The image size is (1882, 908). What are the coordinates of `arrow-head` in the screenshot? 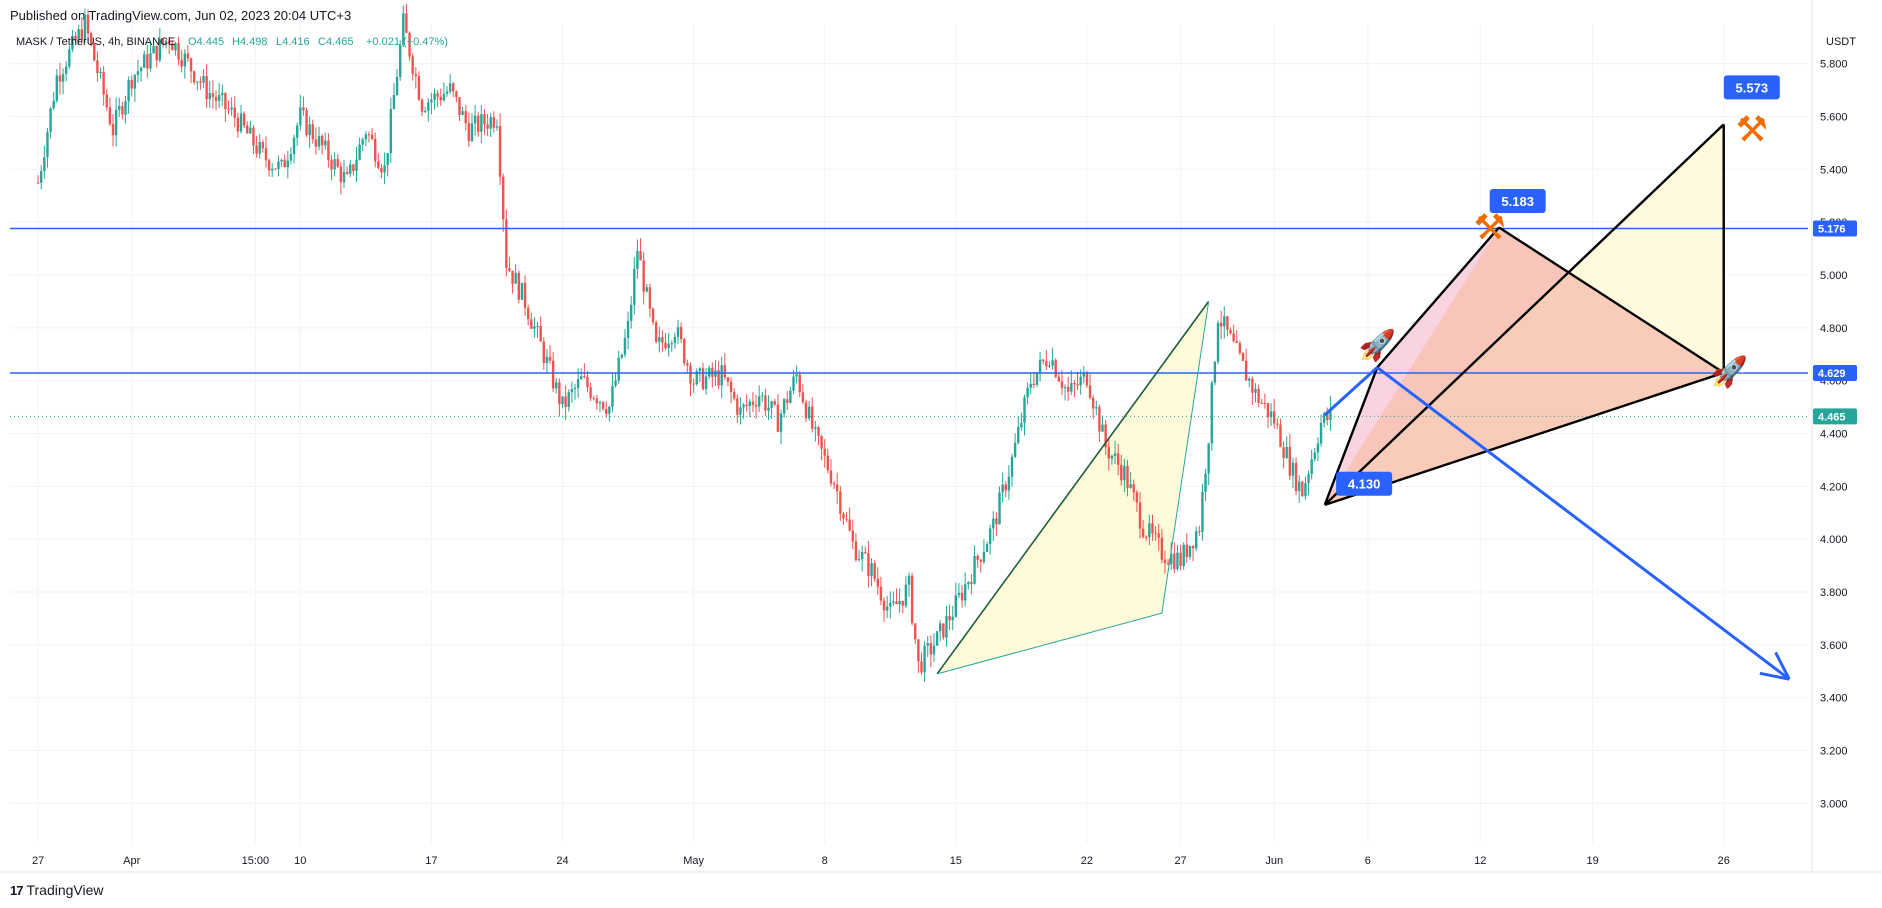 It's located at (1774, 676).